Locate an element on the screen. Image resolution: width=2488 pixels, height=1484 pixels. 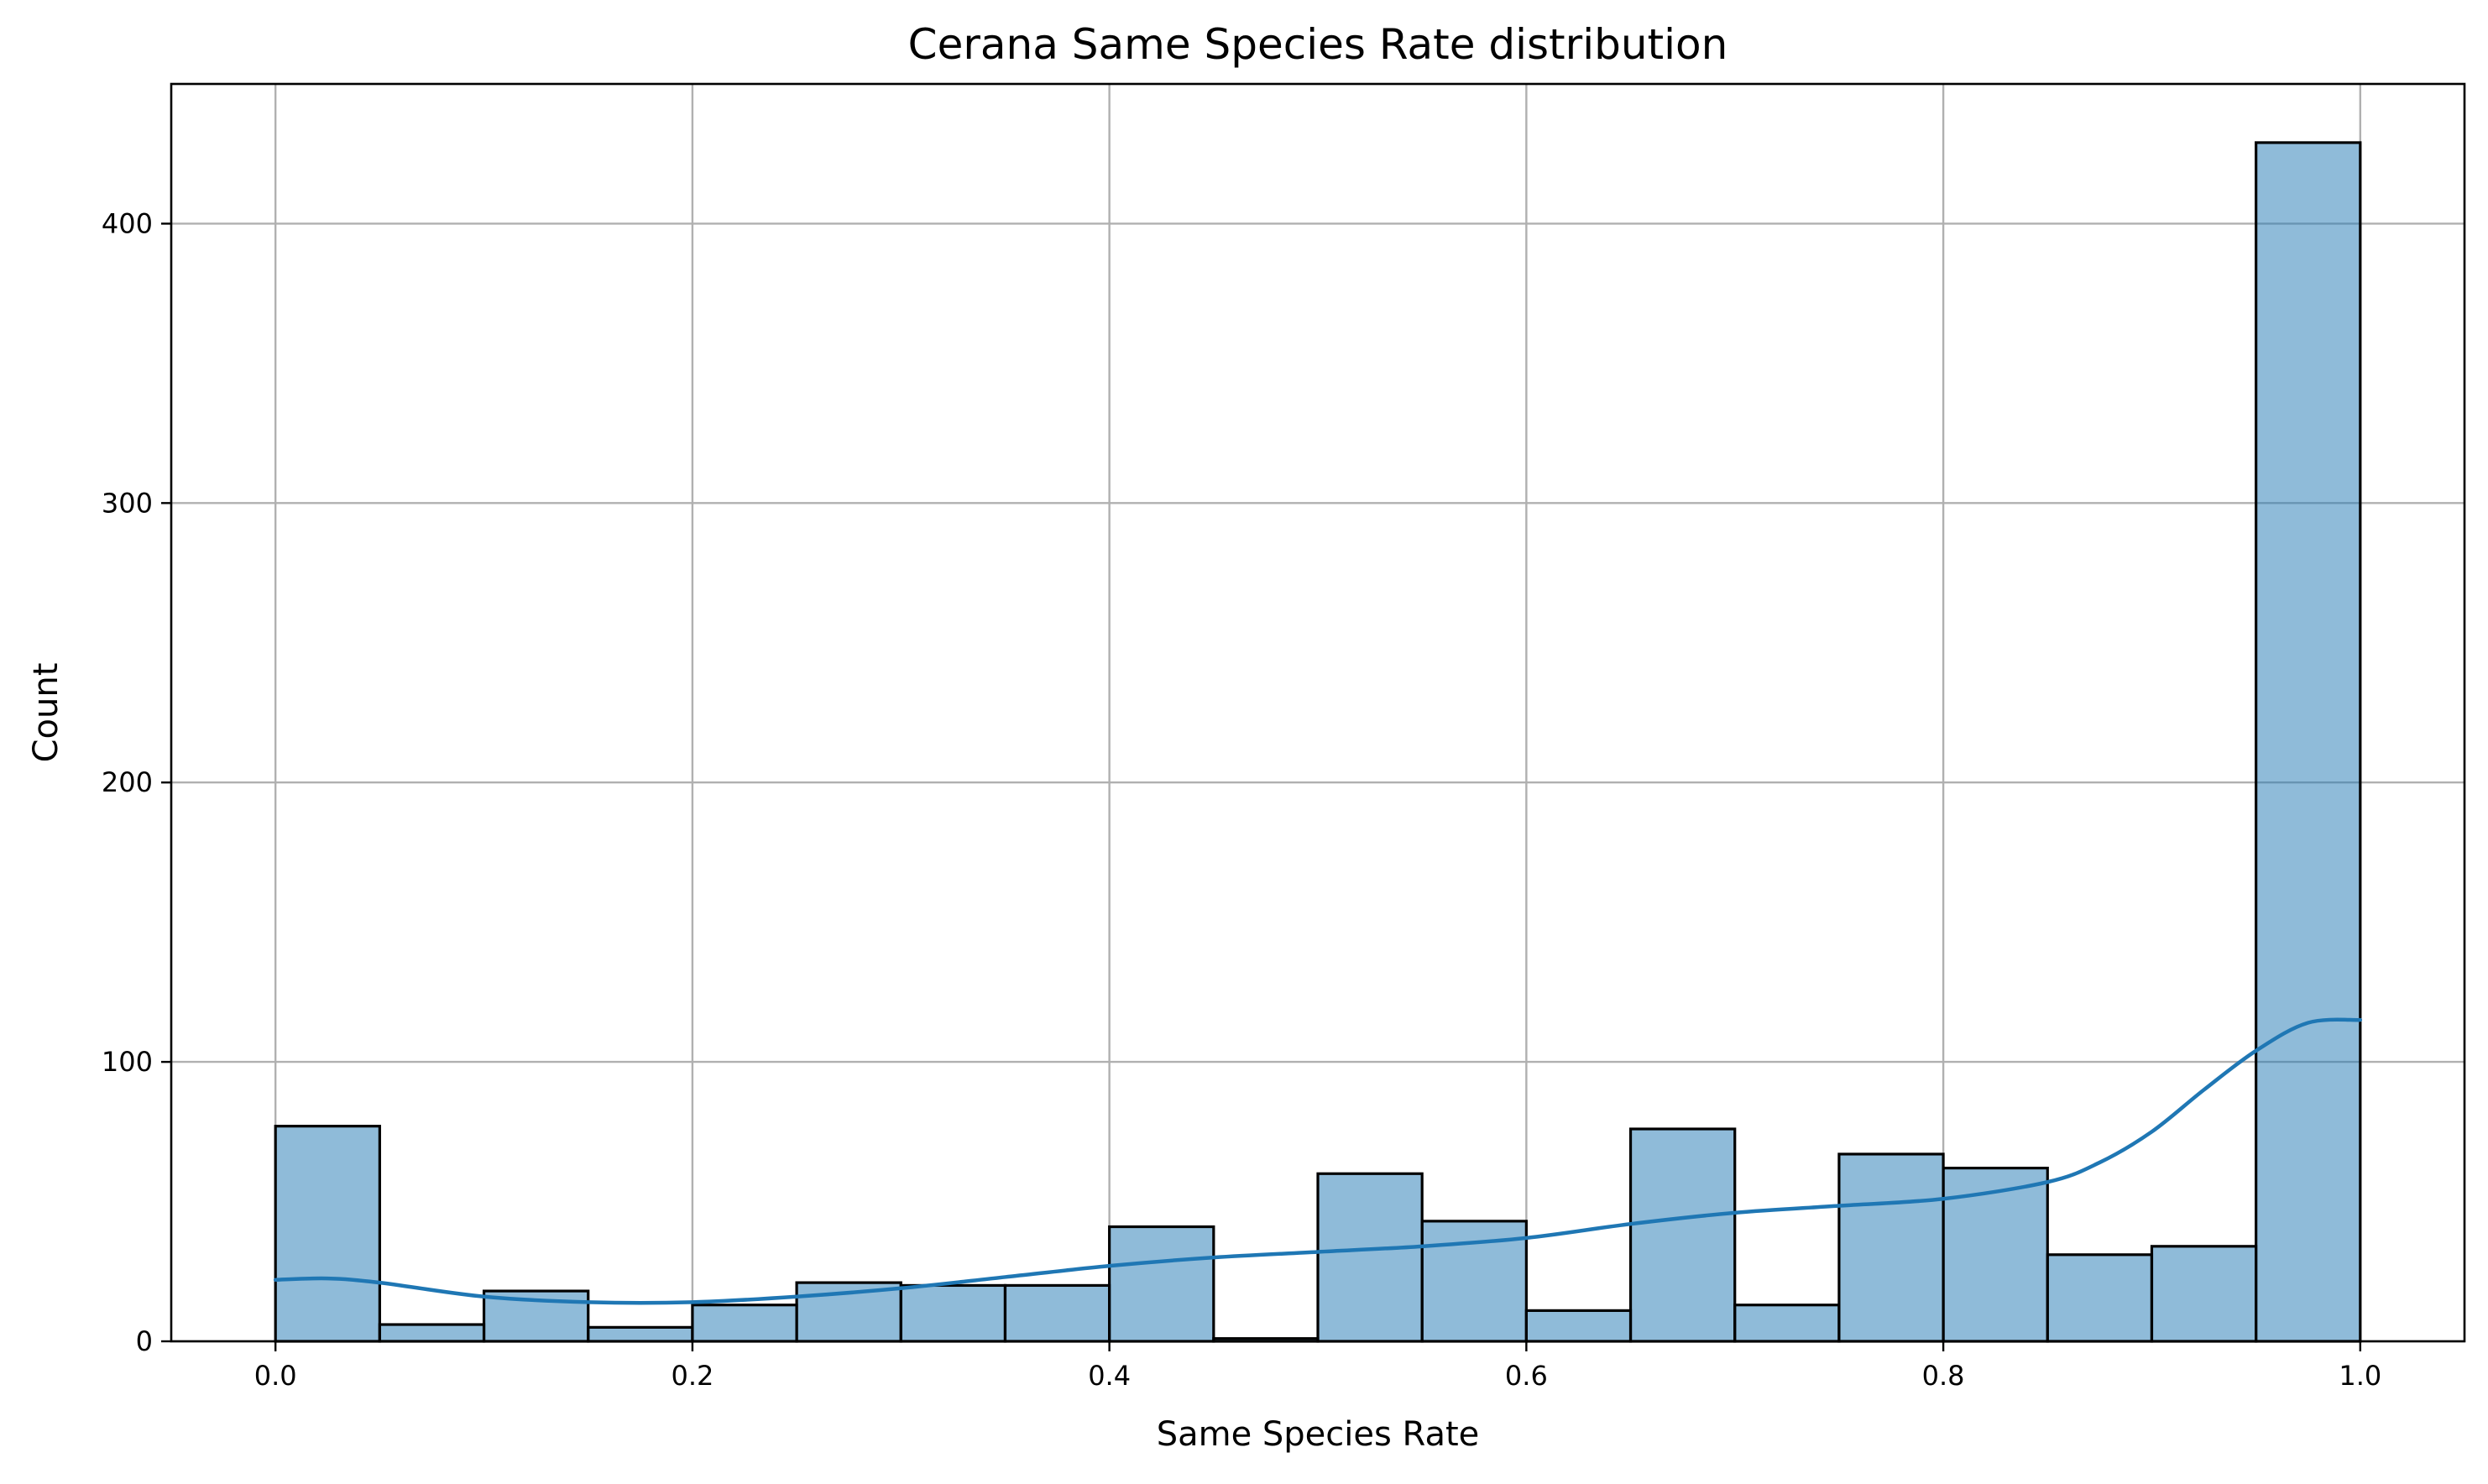
x-tick-label-4: 0.8 is located at coordinates (1944, 1376).